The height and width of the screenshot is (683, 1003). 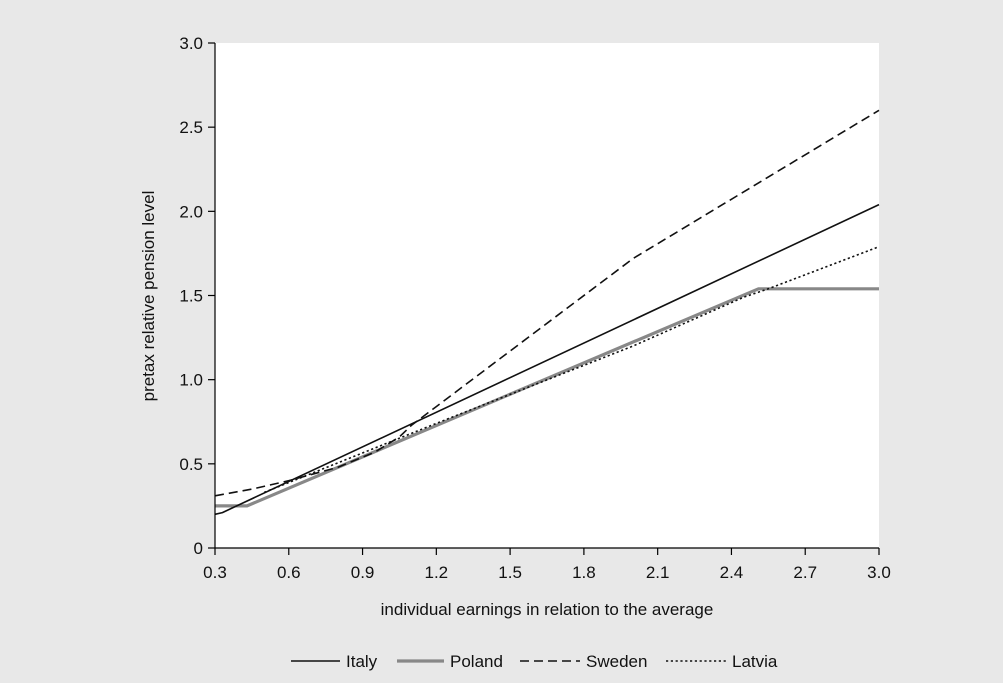 What do you see at coordinates (732, 572) in the screenshot?
I see `x-tick-label: 2.4` at bounding box center [732, 572].